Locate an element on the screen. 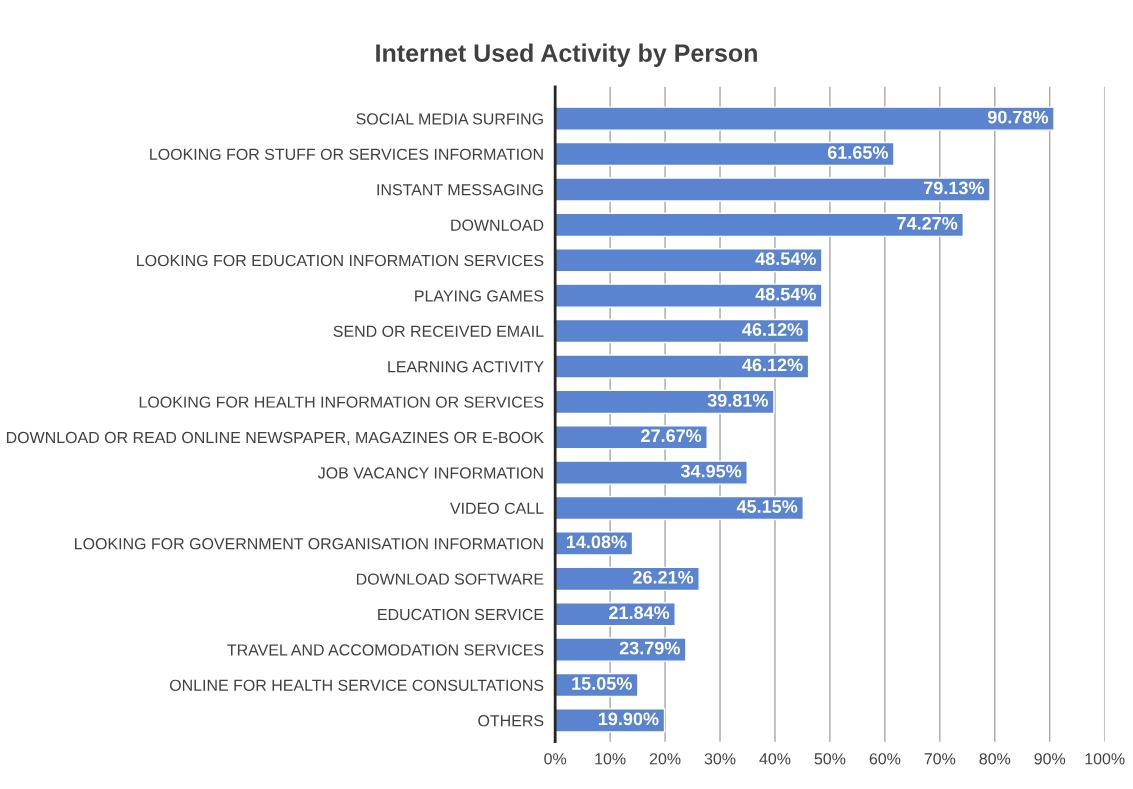 The image size is (1133, 789). data-label: 45.15% is located at coordinates (767, 506).